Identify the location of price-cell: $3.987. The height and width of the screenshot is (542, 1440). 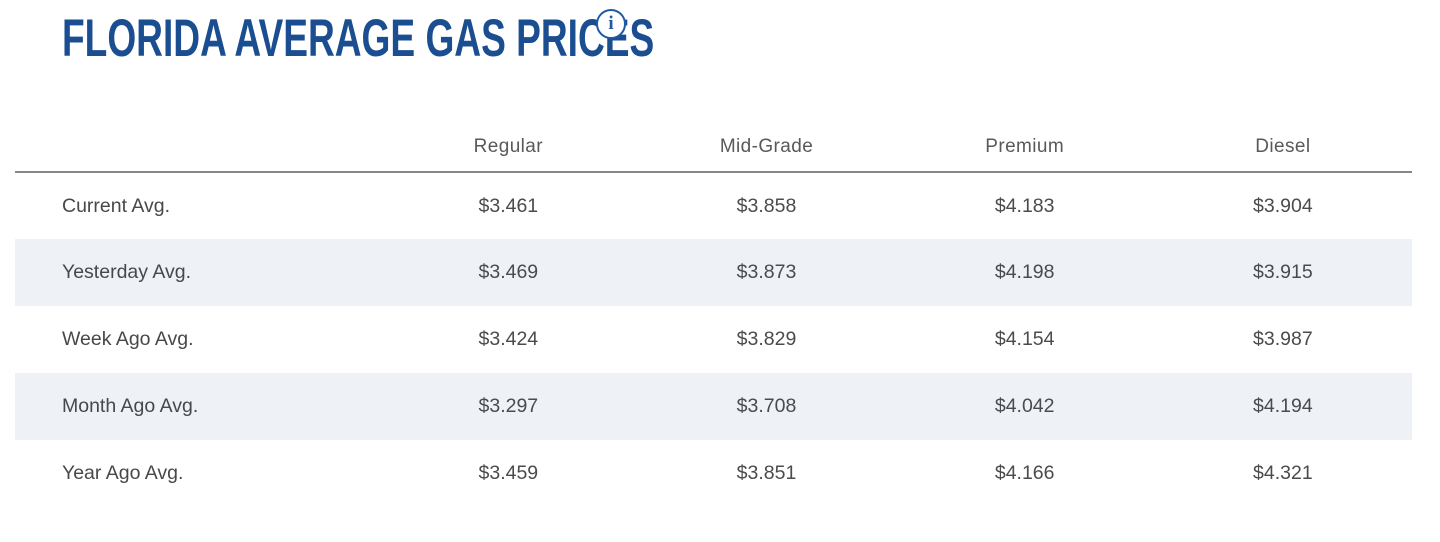
(1283, 339).